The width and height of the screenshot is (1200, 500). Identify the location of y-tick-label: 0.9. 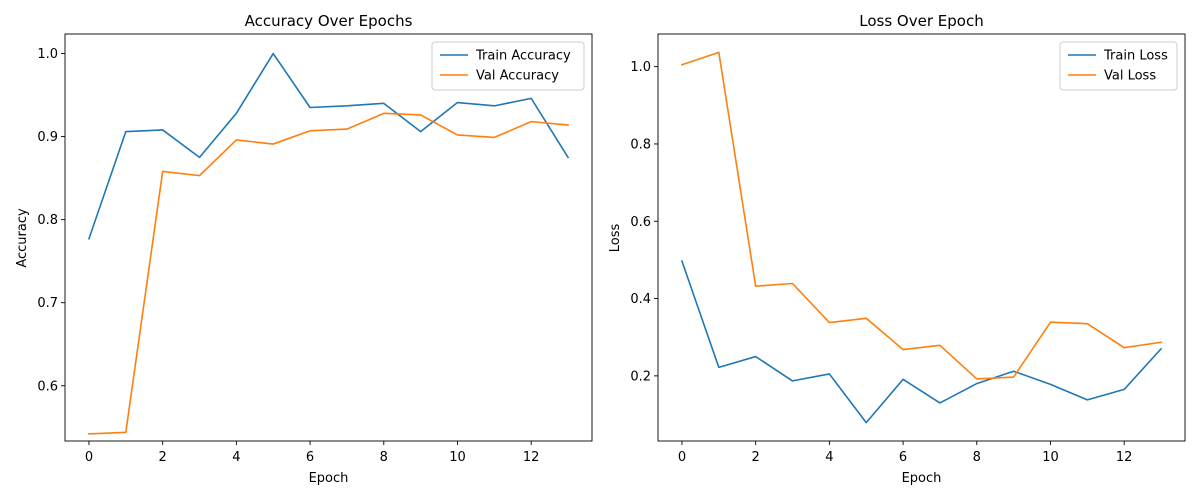
(47, 137).